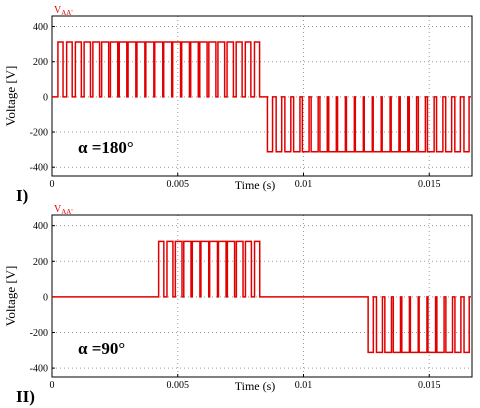 This screenshot has width=480, height=408. What do you see at coordinates (22, 195) in the screenshot?
I see `panel-label: I)` at bounding box center [22, 195].